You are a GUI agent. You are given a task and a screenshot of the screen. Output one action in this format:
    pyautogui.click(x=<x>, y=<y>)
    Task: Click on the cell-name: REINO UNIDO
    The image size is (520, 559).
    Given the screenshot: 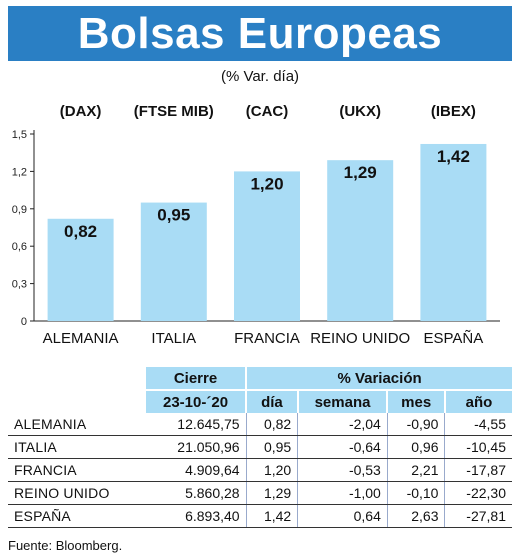 What is the action you would take?
    pyautogui.click(x=77, y=493)
    